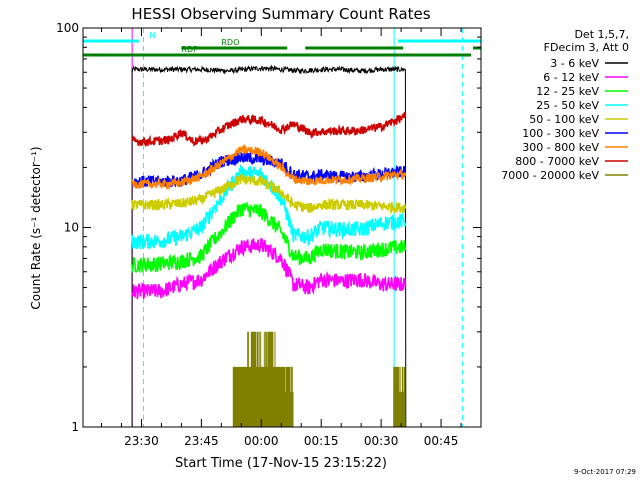  Describe the element at coordinates (574, 63) in the screenshot. I see `legend-label: 3 - 6 keV` at that location.